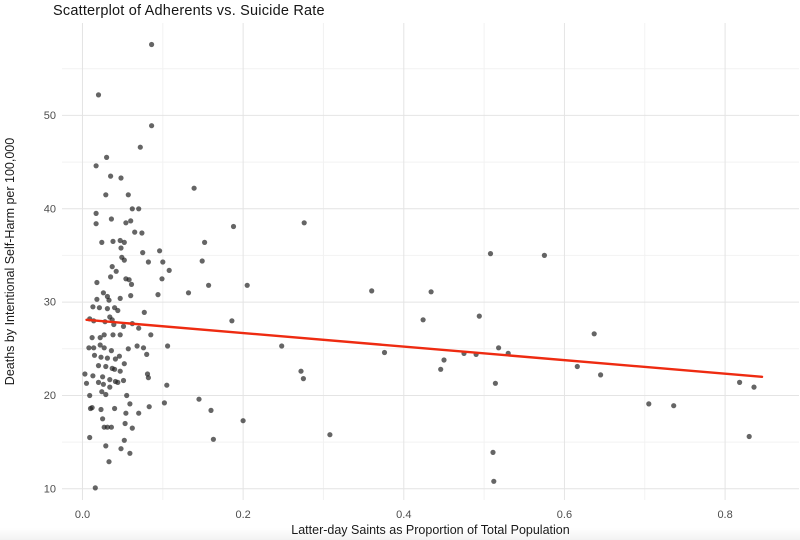  Describe the element at coordinates (242, 515) in the screenshot. I see `x-tick-label: 0.2` at that location.